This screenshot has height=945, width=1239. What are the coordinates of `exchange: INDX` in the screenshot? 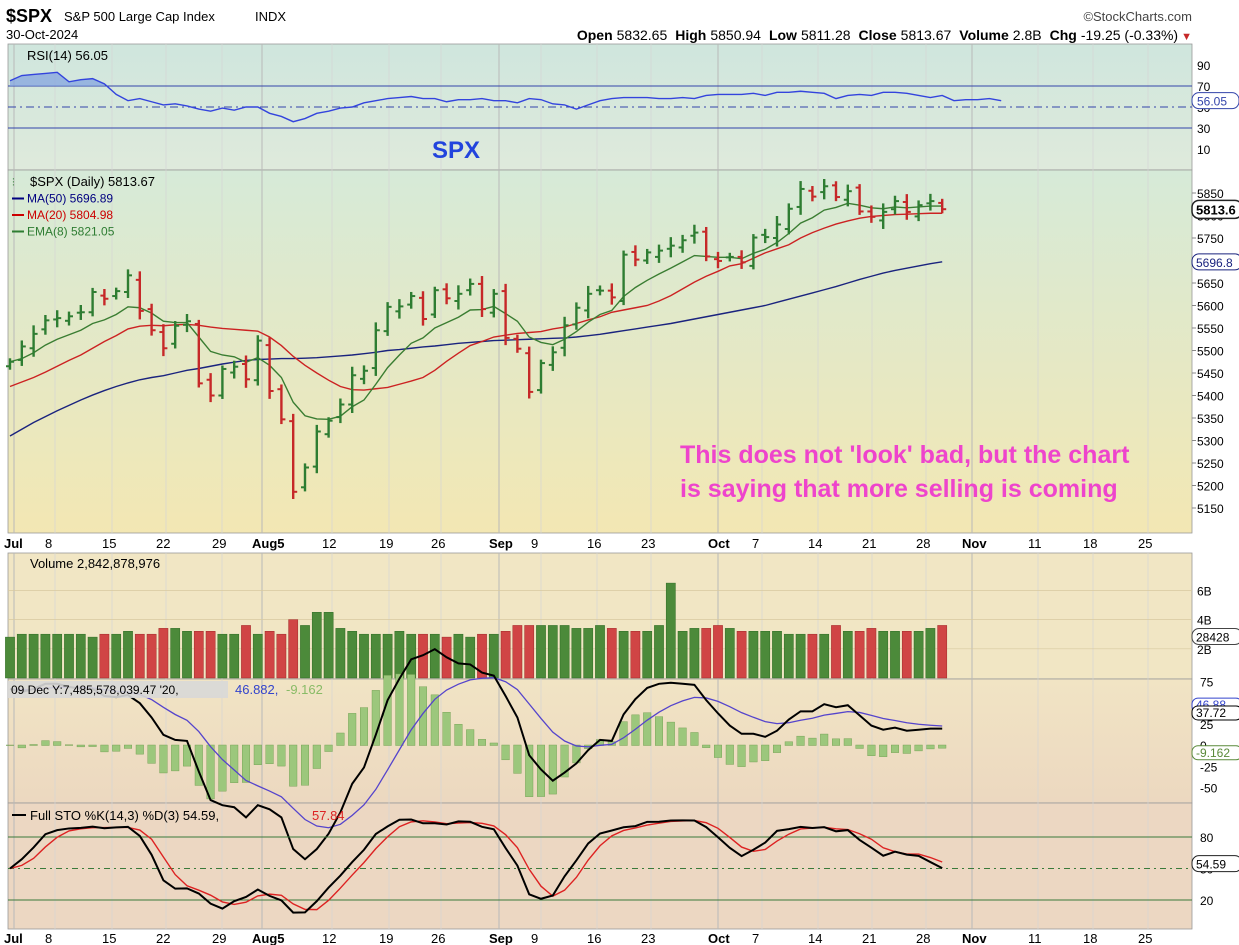 It's located at (270, 16).